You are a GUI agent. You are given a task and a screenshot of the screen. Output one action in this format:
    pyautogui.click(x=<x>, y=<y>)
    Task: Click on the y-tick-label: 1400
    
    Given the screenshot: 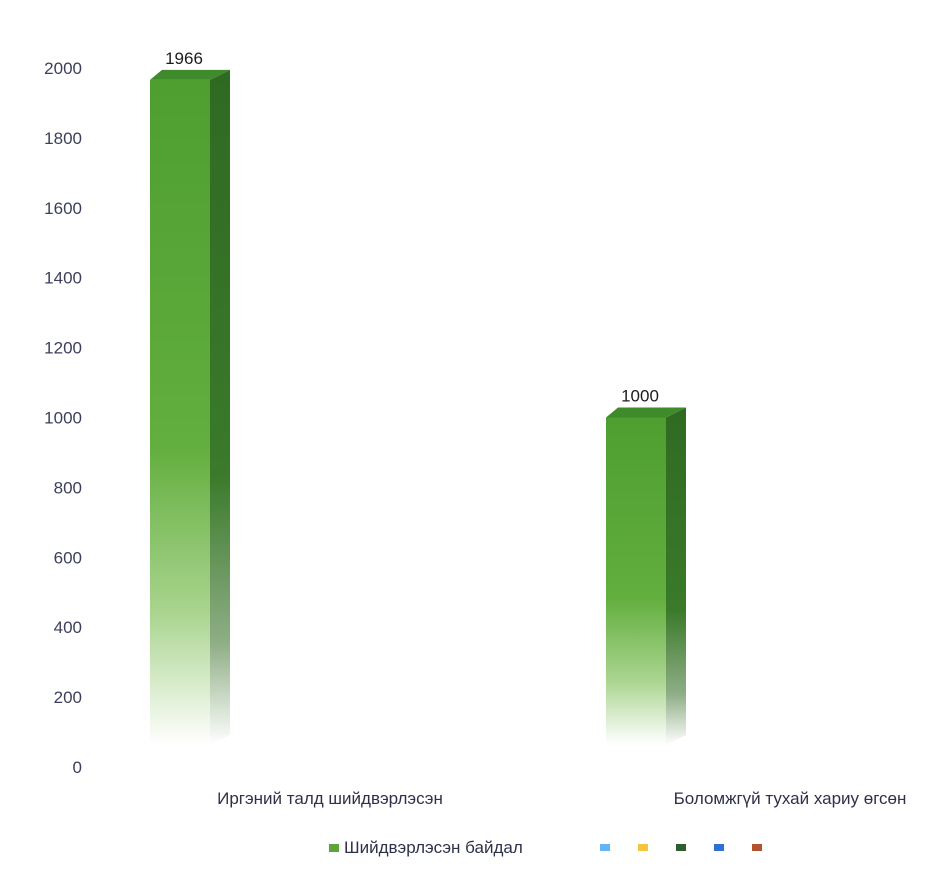 What is the action you would take?
    pyautogui.click(x=63, y=278)
    